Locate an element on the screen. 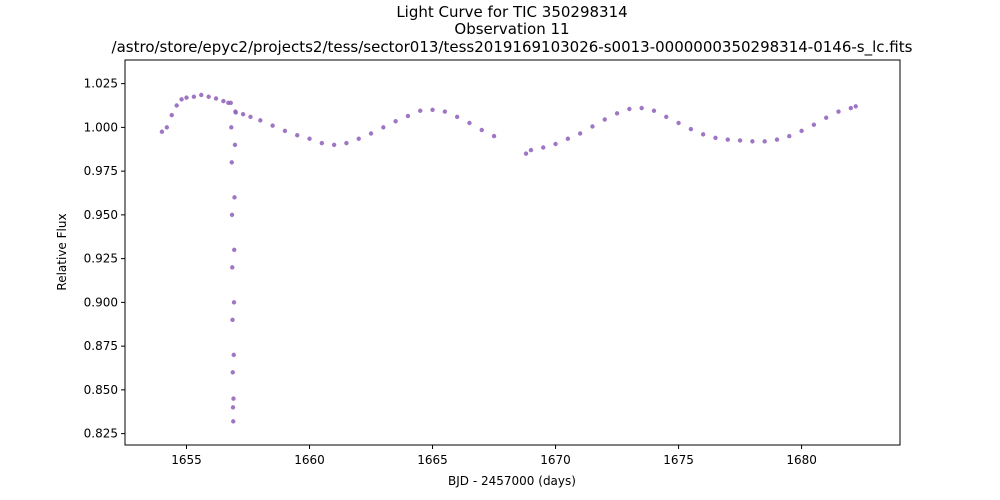 This screenshot has height=500, width=1000. y-tick-label: 0.850 is located at coordinates (101, 390).